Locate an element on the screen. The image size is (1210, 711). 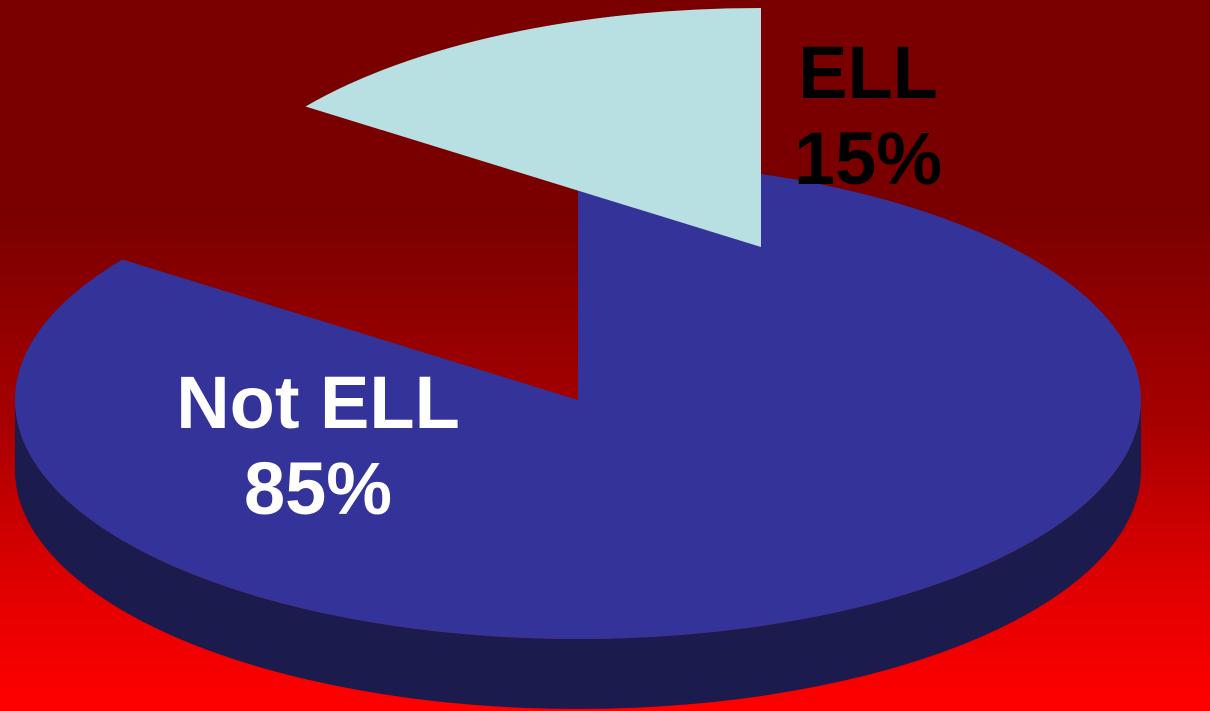
slice-label-not-ell: Not ELL is located at coordinates (318, 402).